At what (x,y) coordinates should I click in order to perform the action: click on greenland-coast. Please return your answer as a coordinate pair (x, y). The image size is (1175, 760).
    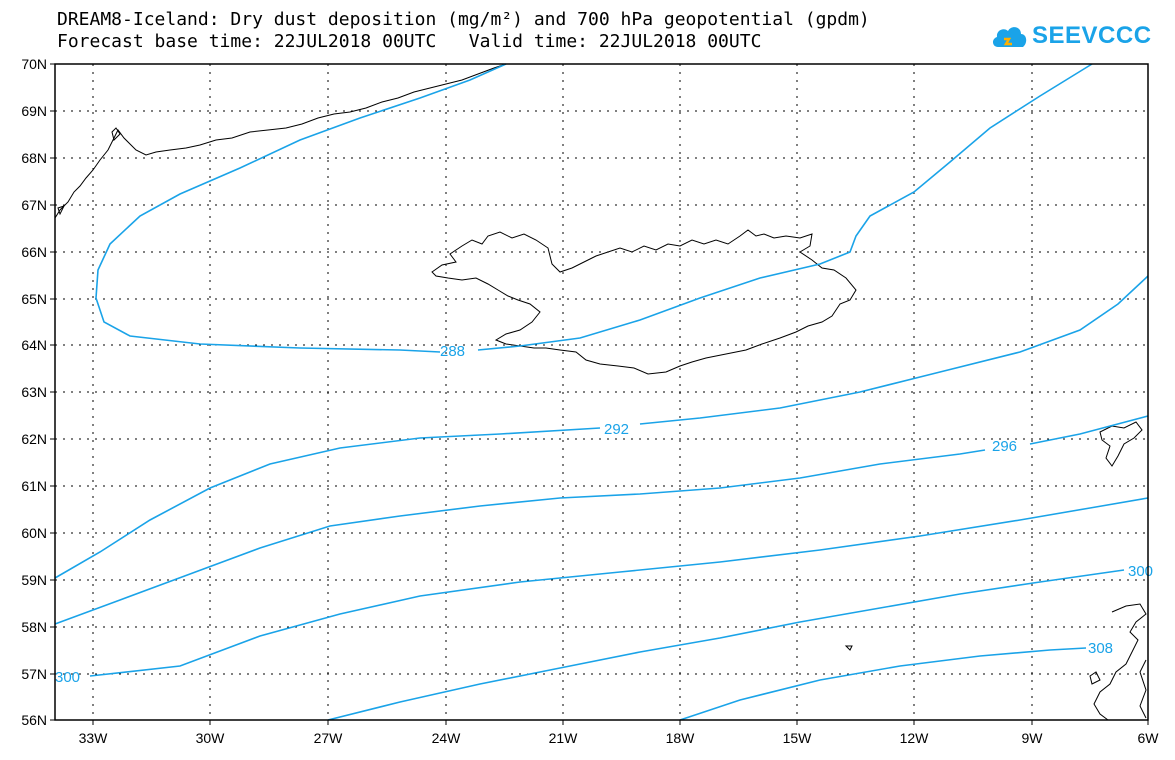
    Looking at the image, I should click on (280, 141).